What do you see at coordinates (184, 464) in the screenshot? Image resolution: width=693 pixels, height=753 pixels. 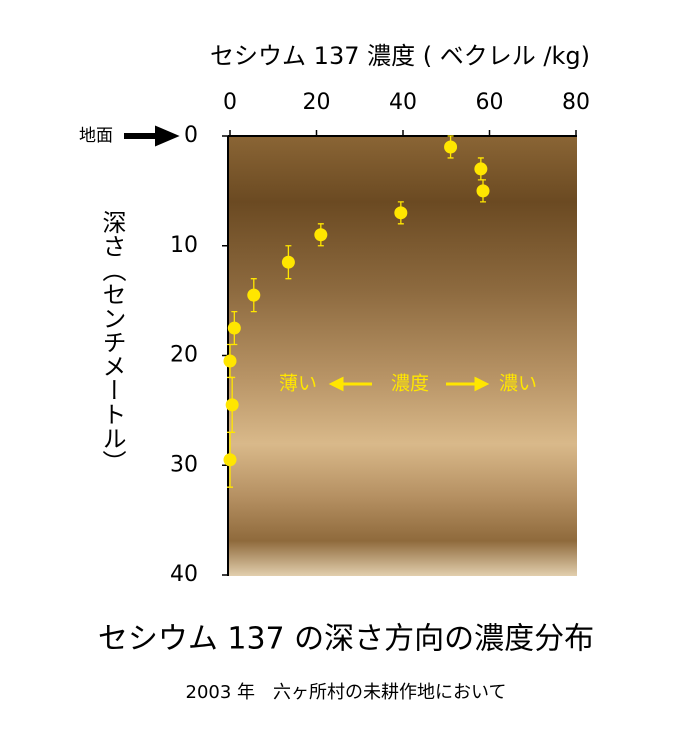 I see `y-tick-label: 30` at bounding box center [184, 464].